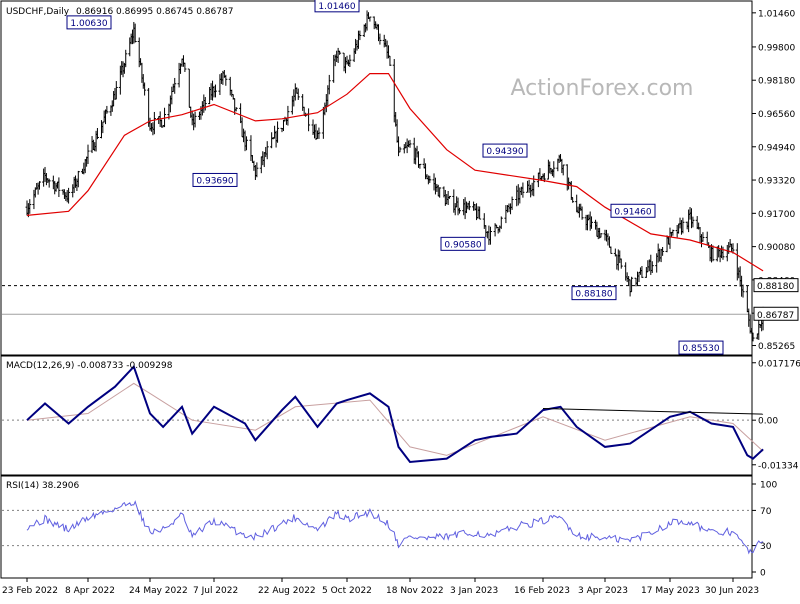 The image size is (800, 604). Describe the element at coordinates (776, 14) in the screenshot. I see `price-tick-label: 1.01460` at that location.